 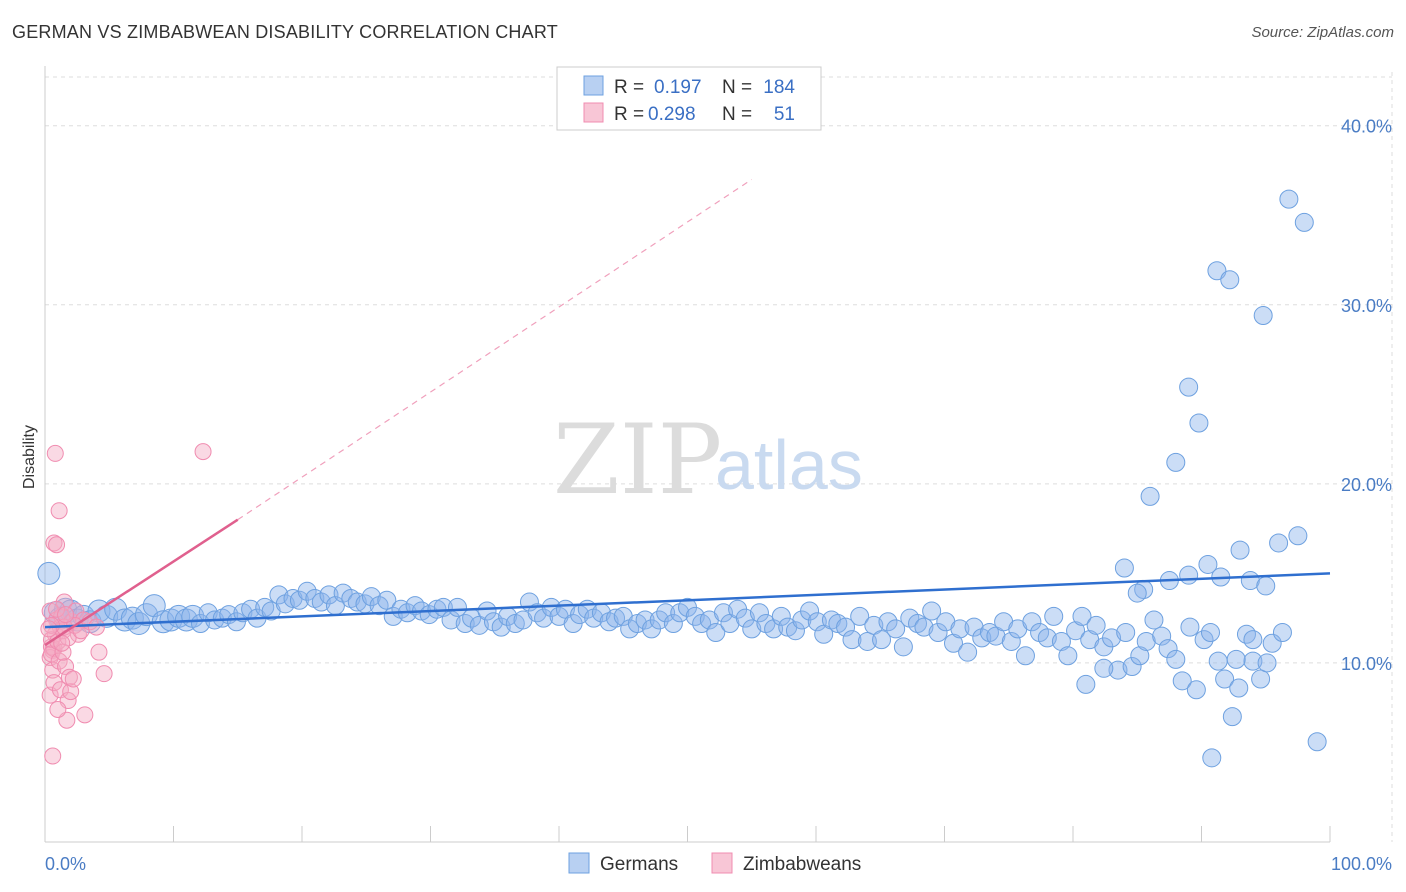 I want to click on bottom-legend-swatch-zimbabwean, so click(x=722, y=863).